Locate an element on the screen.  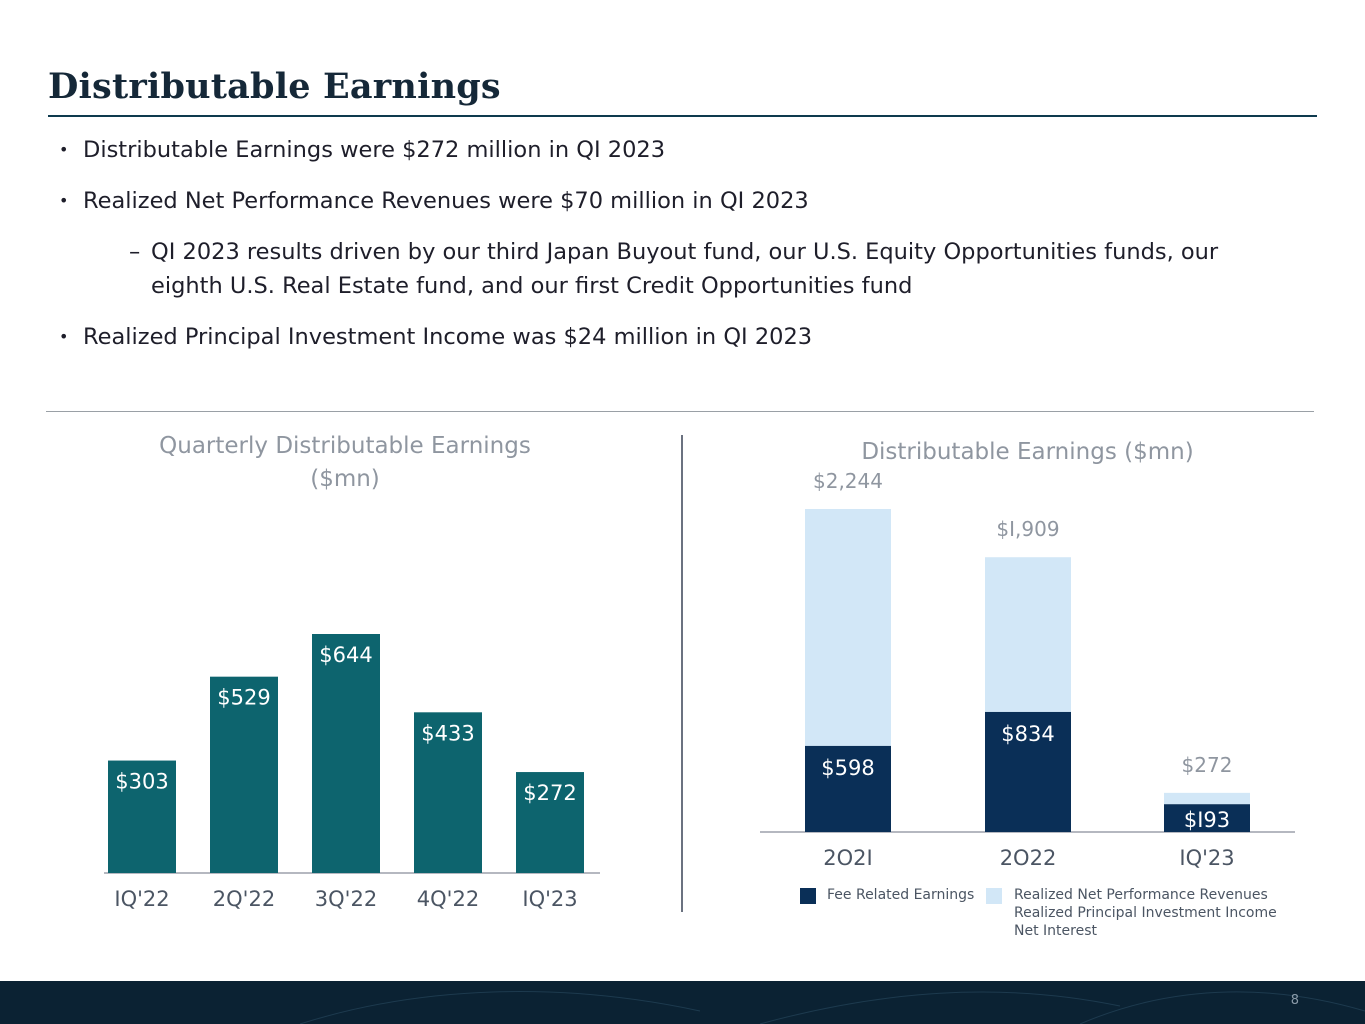
chart-divider is located at coordinates (682, 673).